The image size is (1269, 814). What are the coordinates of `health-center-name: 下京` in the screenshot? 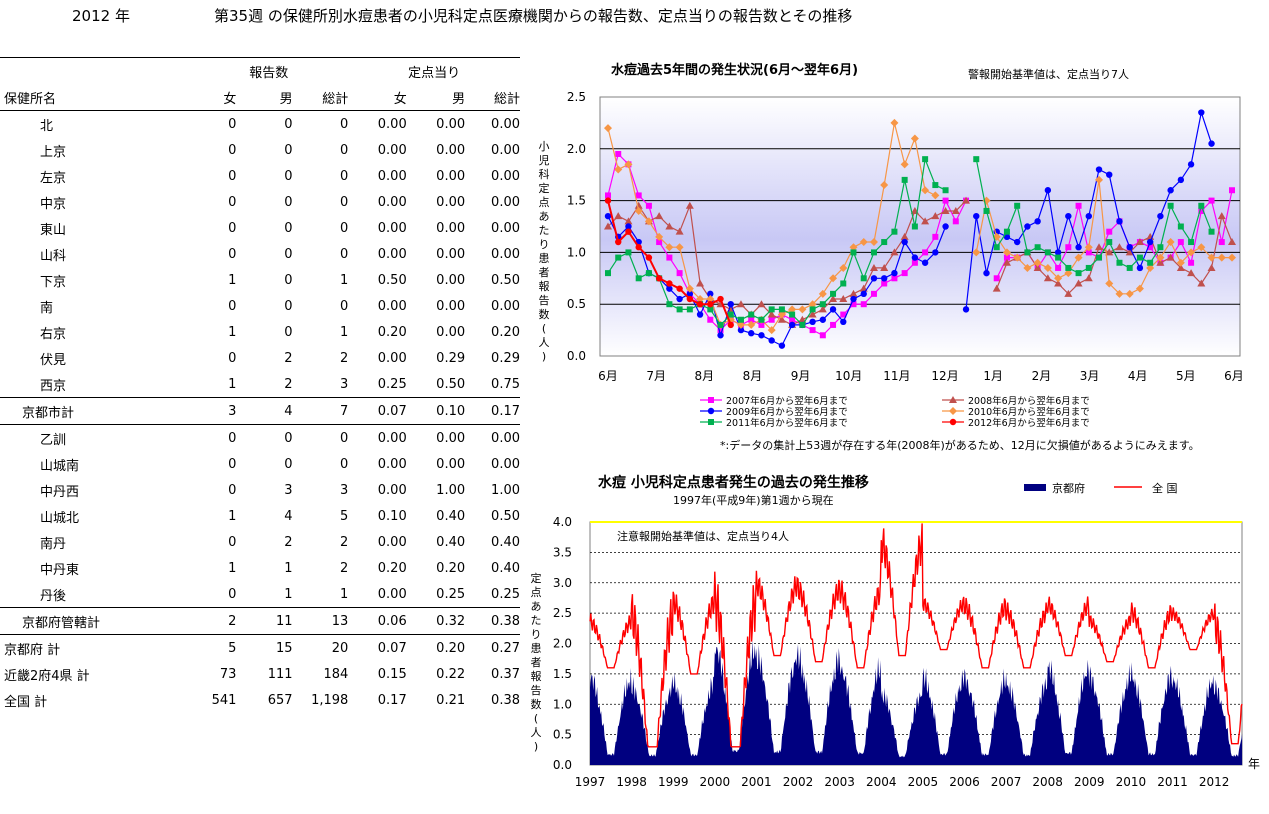 It's located at (53, 282).